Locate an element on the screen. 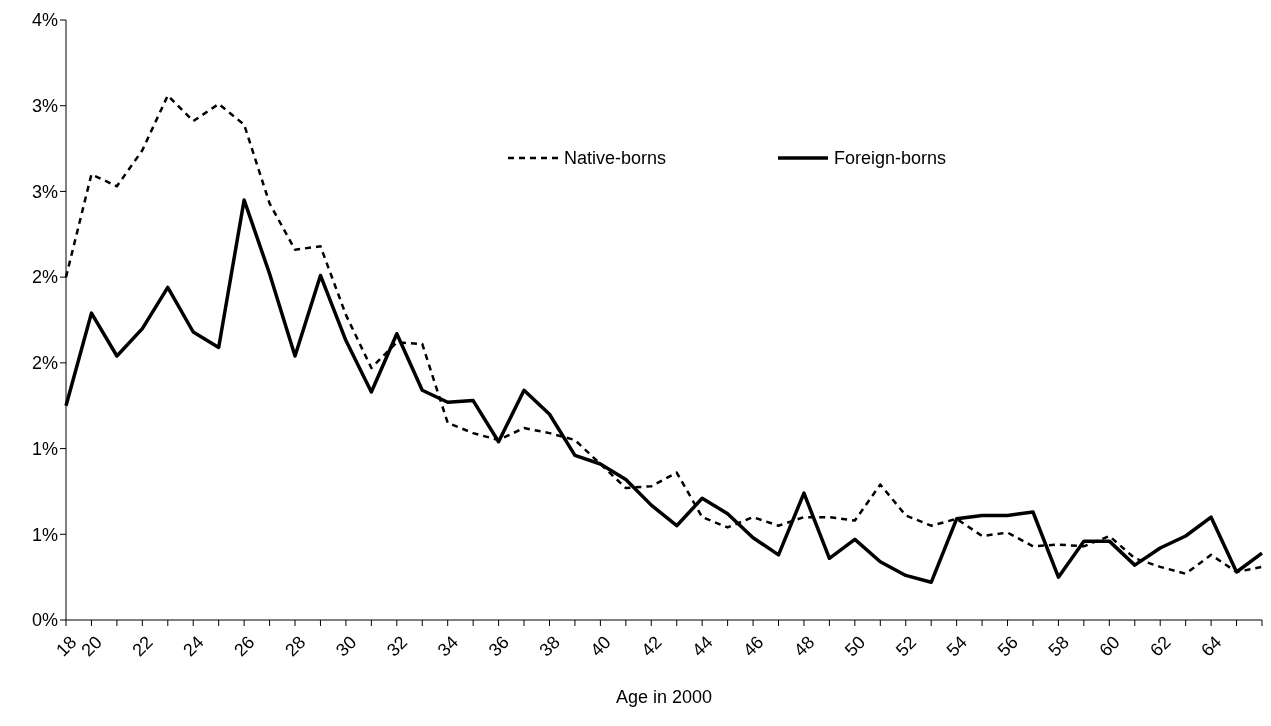  legend-label: Foreign-borns is located at coordinates (890, 158).